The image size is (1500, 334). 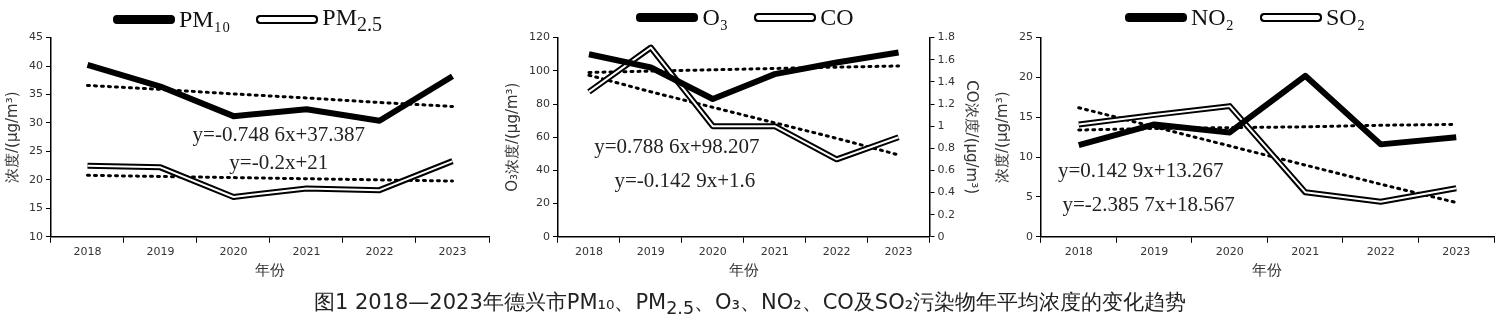 What do you see at coordinates (543, 137) in the screenshot?
I see `y-tick-label: 60` at bounding box center [543, 137].